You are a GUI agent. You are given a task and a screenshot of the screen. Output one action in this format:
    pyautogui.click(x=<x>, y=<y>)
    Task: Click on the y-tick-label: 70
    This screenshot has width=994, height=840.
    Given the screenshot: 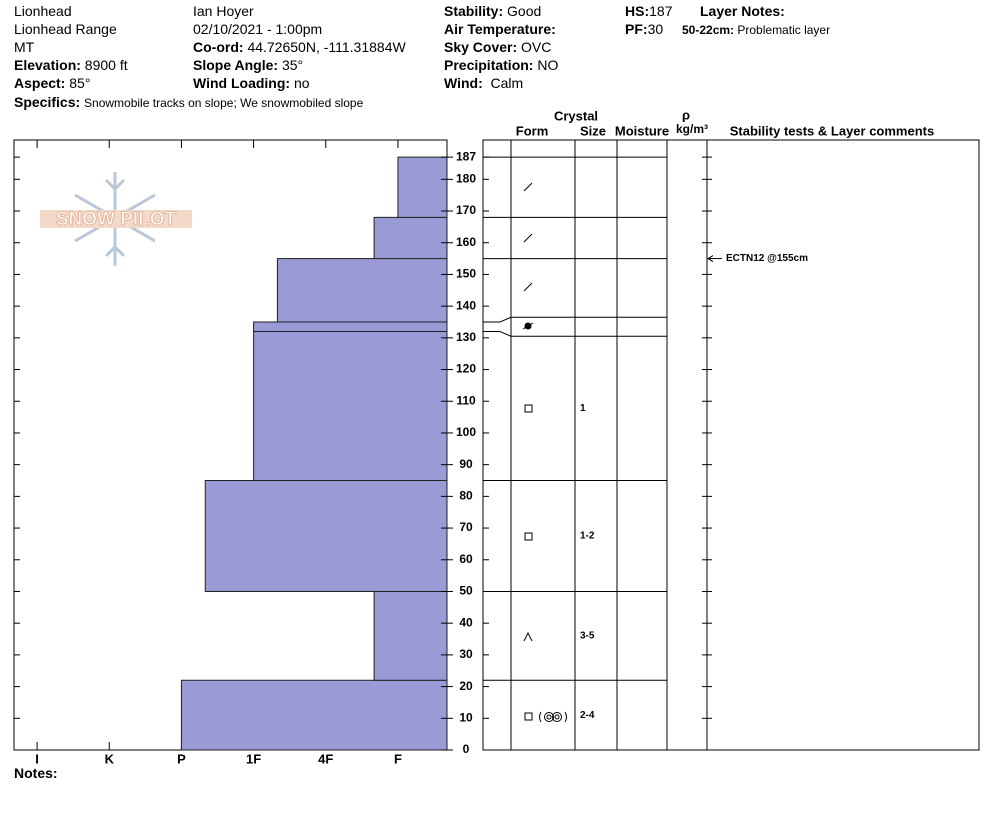 What is the action you would take?
    pyautogui.click(x=466, y=527)
    